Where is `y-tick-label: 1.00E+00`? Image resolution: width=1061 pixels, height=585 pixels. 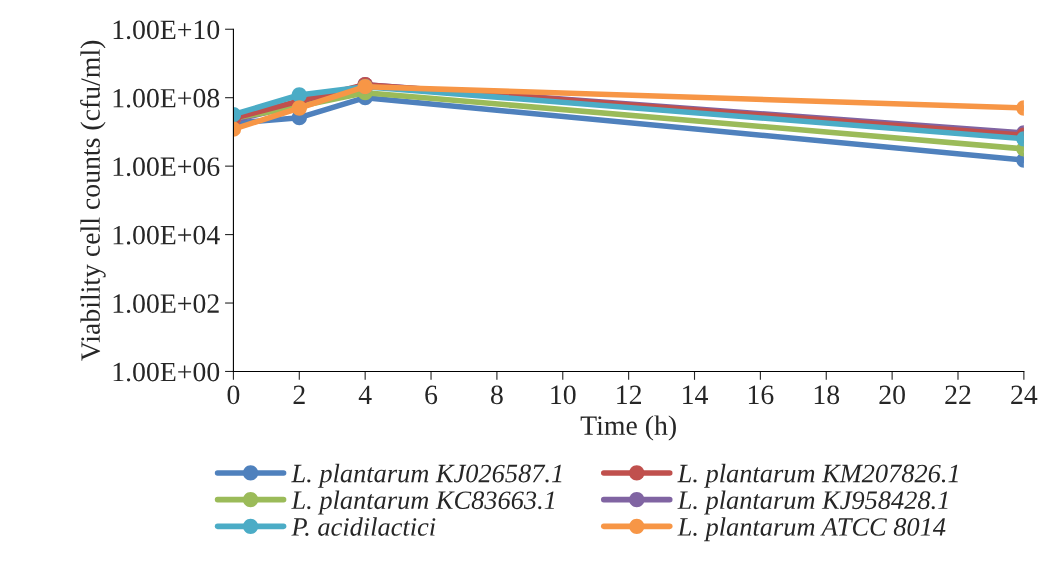 y-tick-label: 1.00E+00 is located at coordinates (166, 372).